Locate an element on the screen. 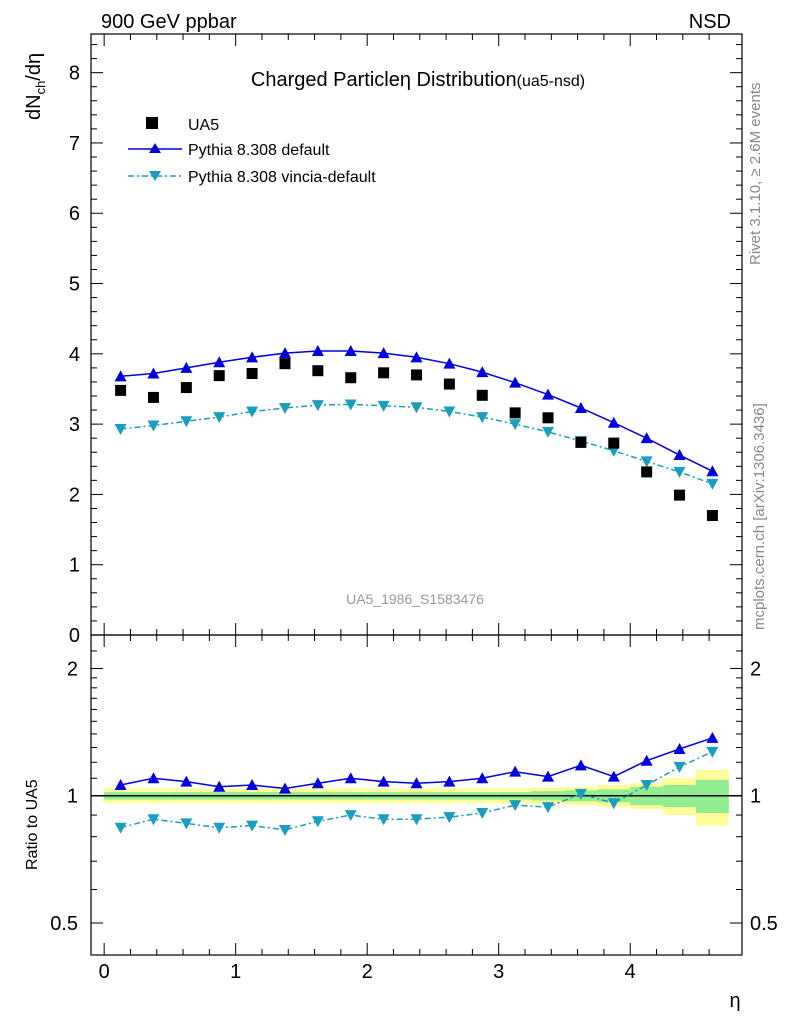 The height and width of the screenshot is (1024, 786). title-dist: Distribution is located at coordinates (464, 80).